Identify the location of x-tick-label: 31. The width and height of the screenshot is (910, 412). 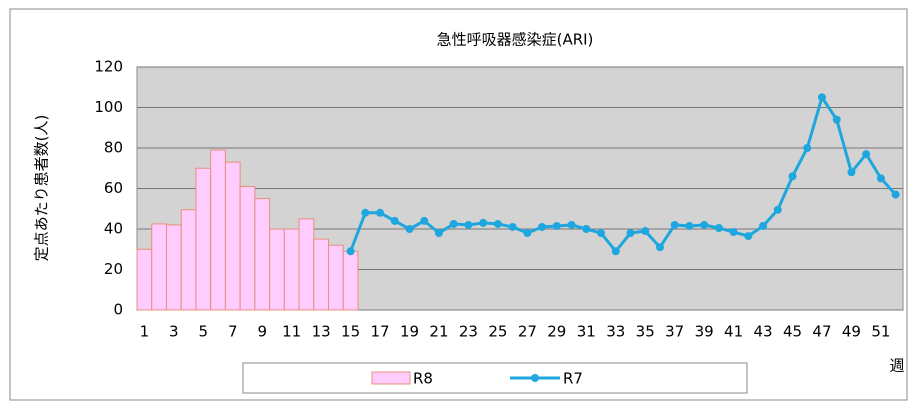
(586, 332).